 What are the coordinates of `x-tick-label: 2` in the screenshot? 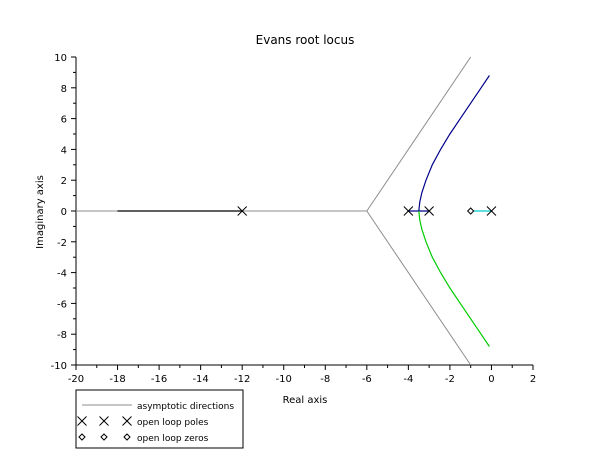 It's located at (533, 379).